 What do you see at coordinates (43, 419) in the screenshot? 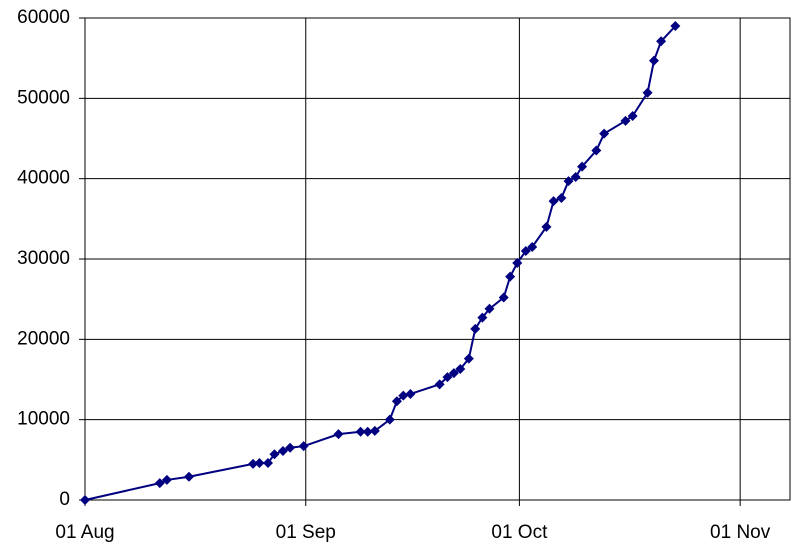
I see `y-tick-label: 10000` at bounding box center [43, 419].